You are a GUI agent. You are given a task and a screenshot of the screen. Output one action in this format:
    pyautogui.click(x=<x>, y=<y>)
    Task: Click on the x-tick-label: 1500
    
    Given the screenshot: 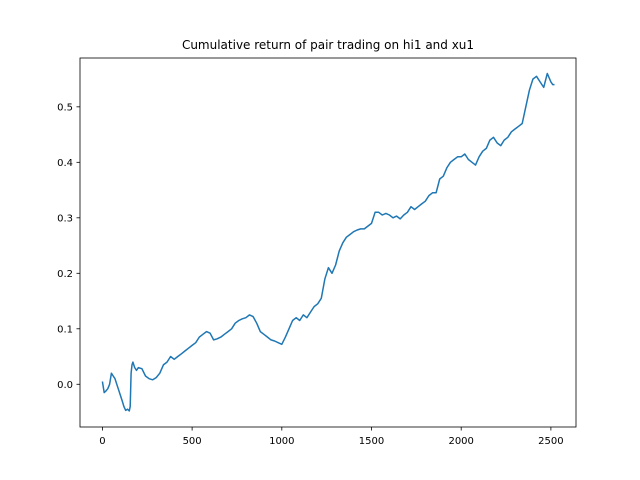 What is the action you would take?
    pyautogui.click(x=371, y=441)
    